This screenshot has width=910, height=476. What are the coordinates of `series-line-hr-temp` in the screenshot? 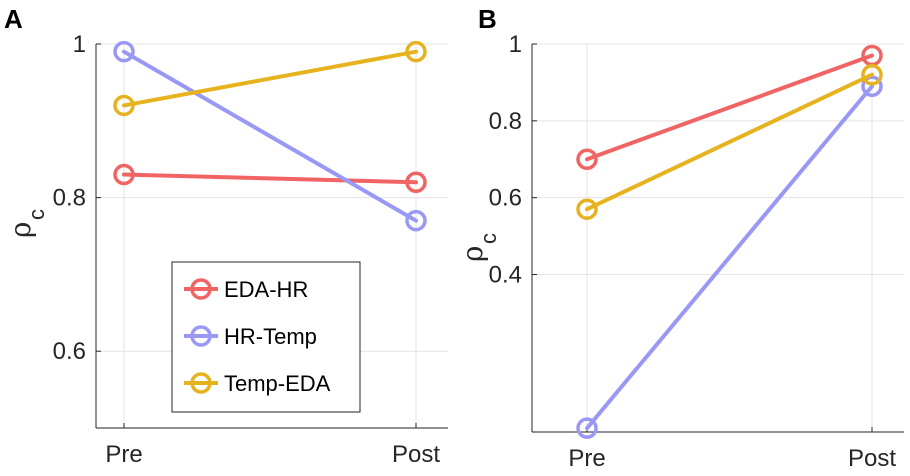 It's located at (270, 136).